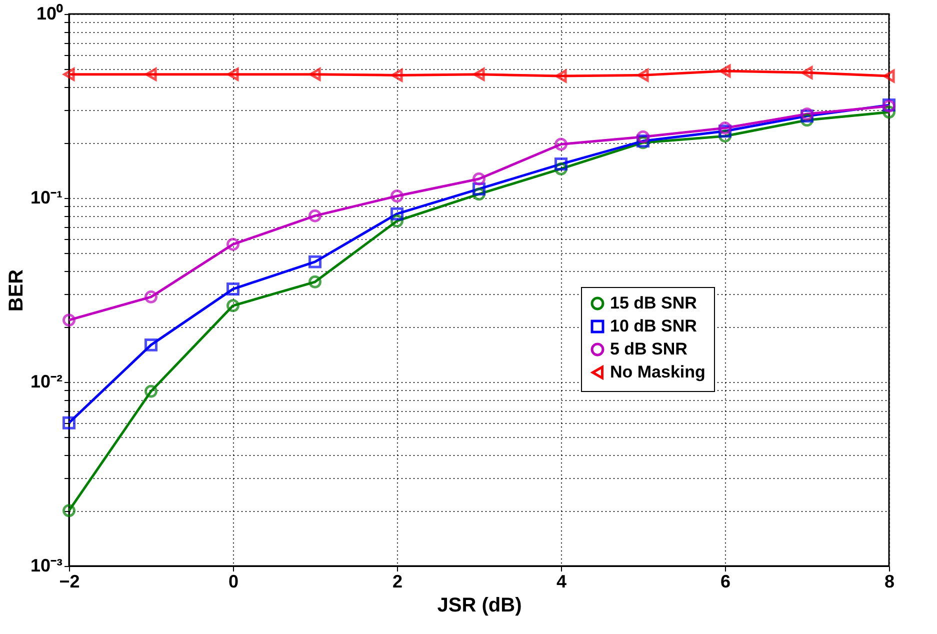 The height and width of the screenshot is (634, 937). What do you see at coordinates (233, 582) in the screenshot?
I see `x-tick-label: 0` at bounding box center [233, 582].